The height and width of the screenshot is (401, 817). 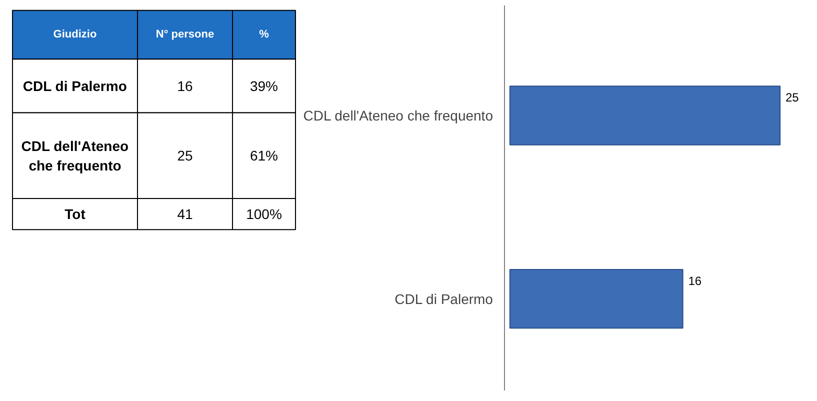 What do you see at coordinates (185, 214) in the screenshot?
I see `text: 41` at bounding box center [185, 214].